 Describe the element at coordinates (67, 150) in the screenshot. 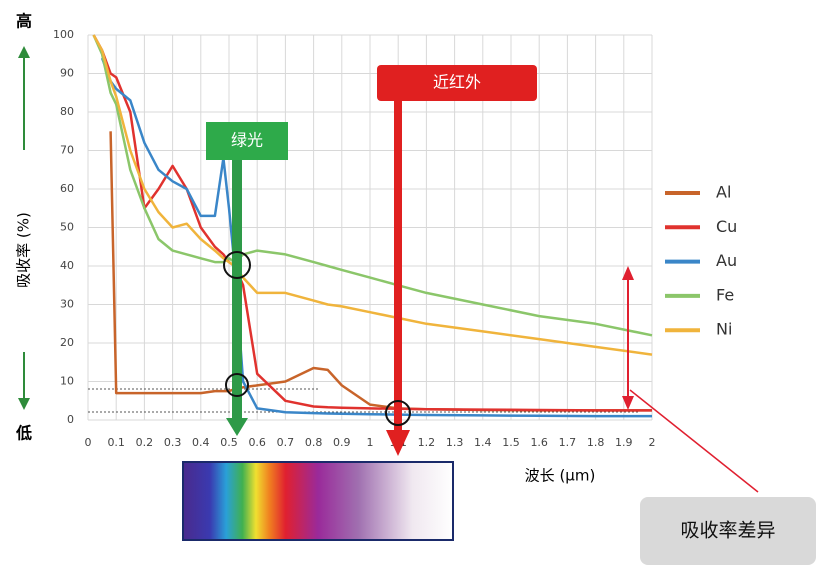

I see `y-tick-label: 70` at that location.